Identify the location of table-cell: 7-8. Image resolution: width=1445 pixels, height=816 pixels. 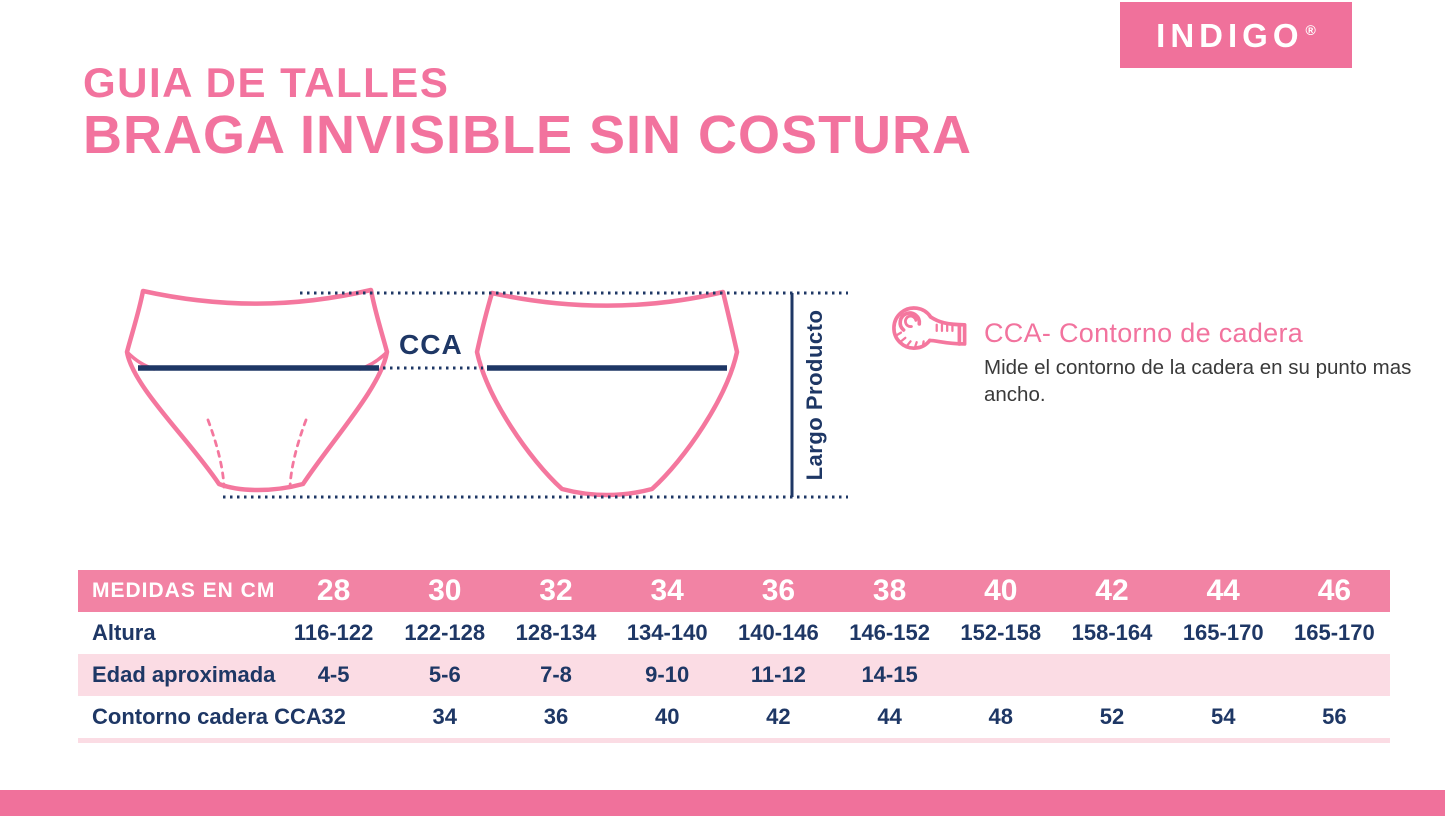
(556, 674).